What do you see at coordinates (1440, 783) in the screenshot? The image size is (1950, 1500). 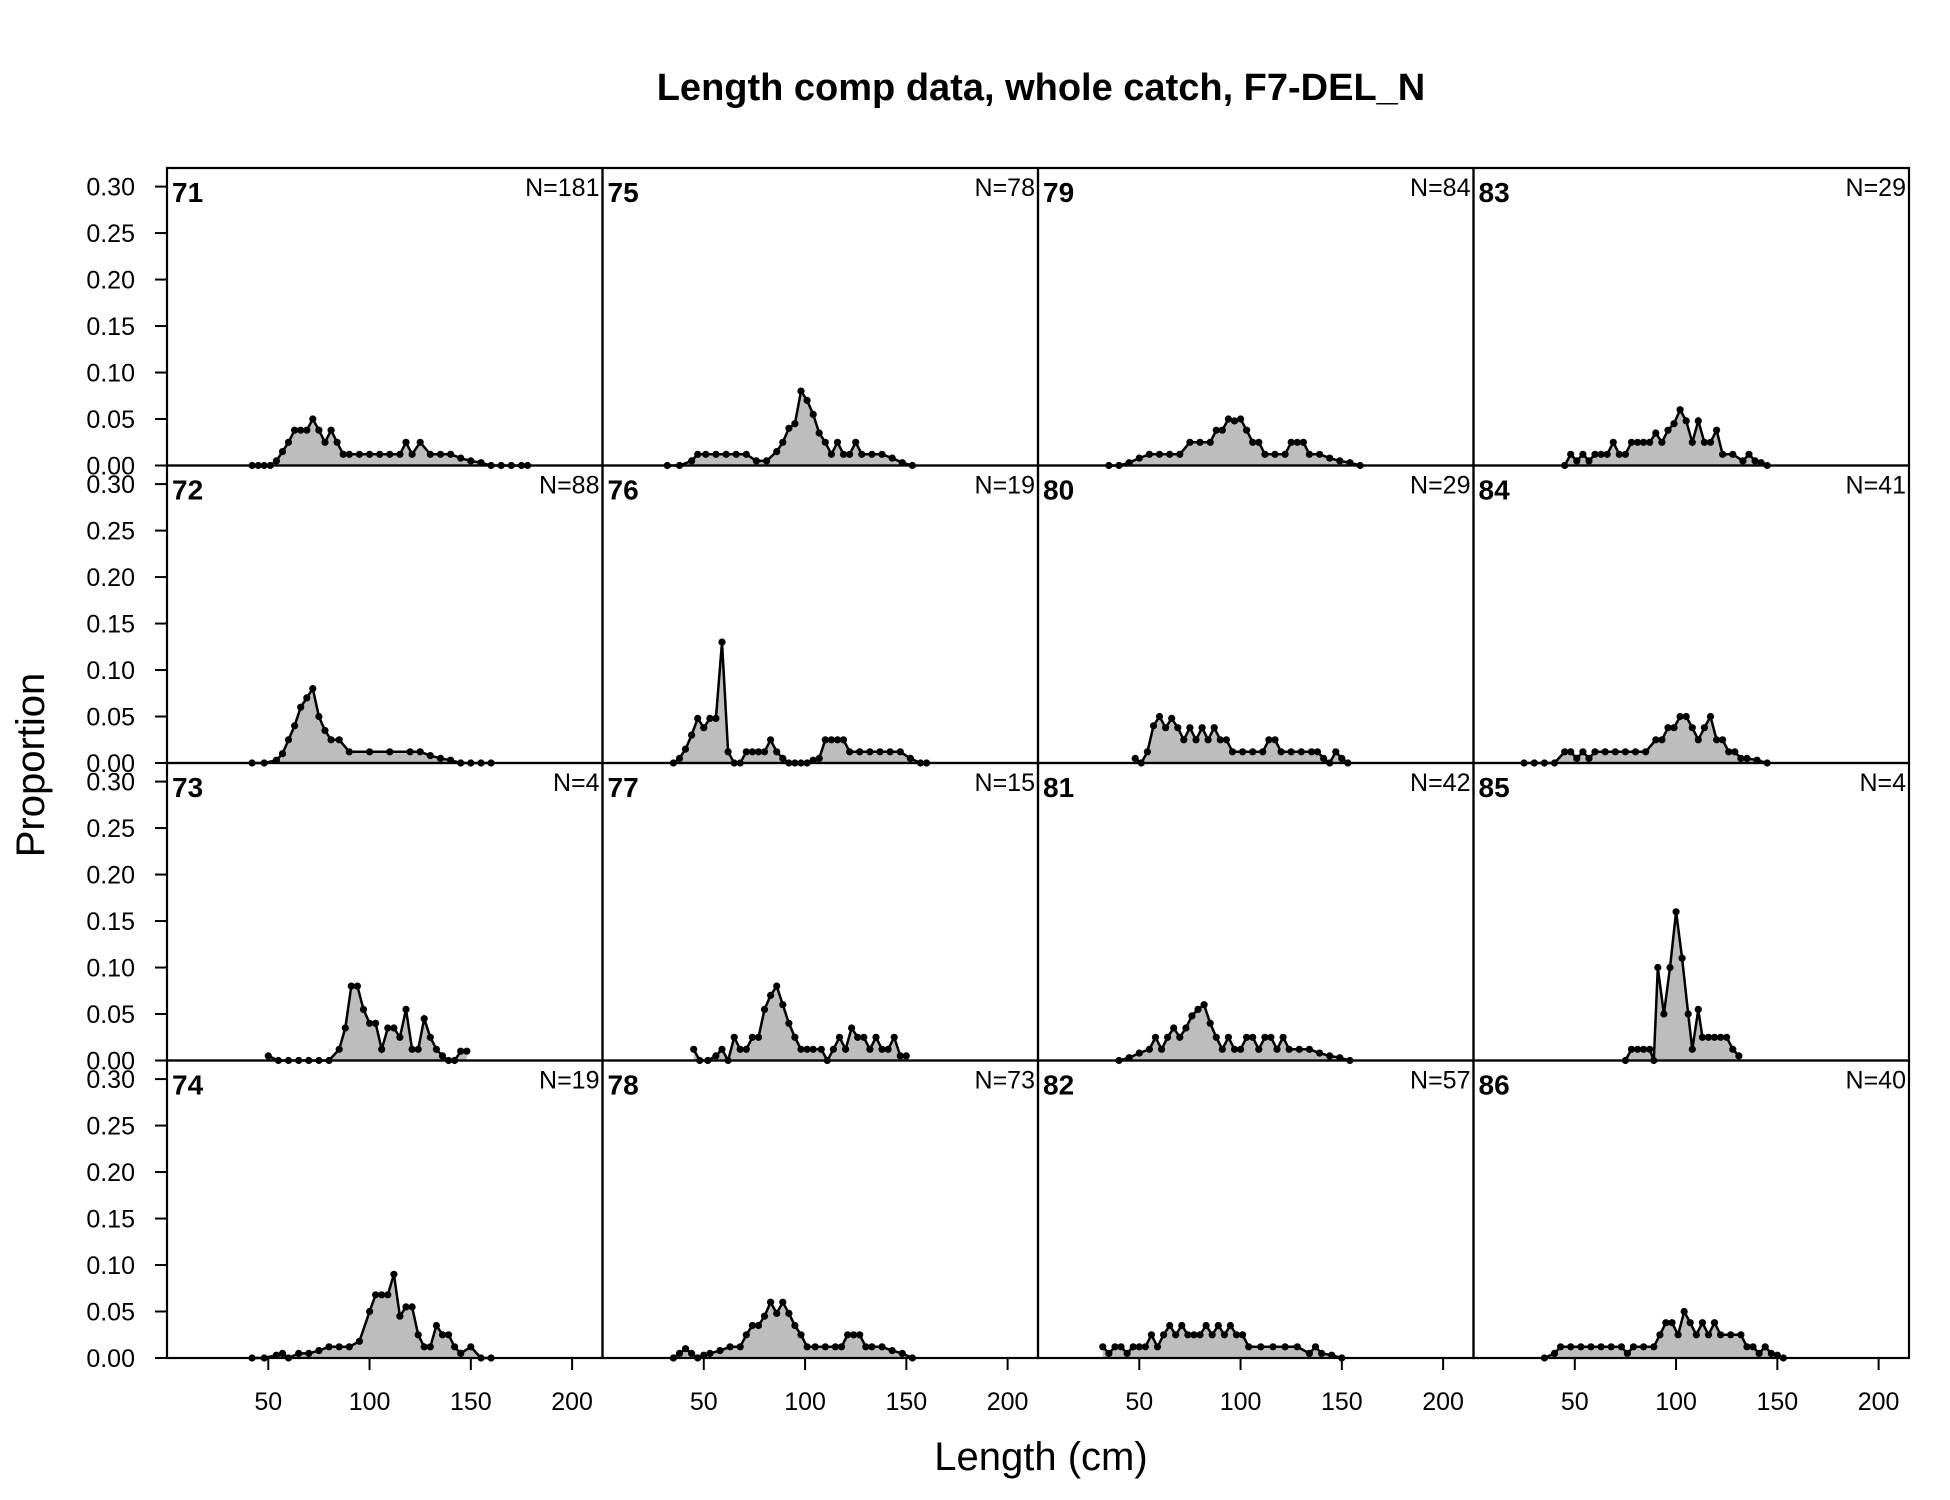 I see `panel-n-label: N=42` at bounding box center [1440, 783].